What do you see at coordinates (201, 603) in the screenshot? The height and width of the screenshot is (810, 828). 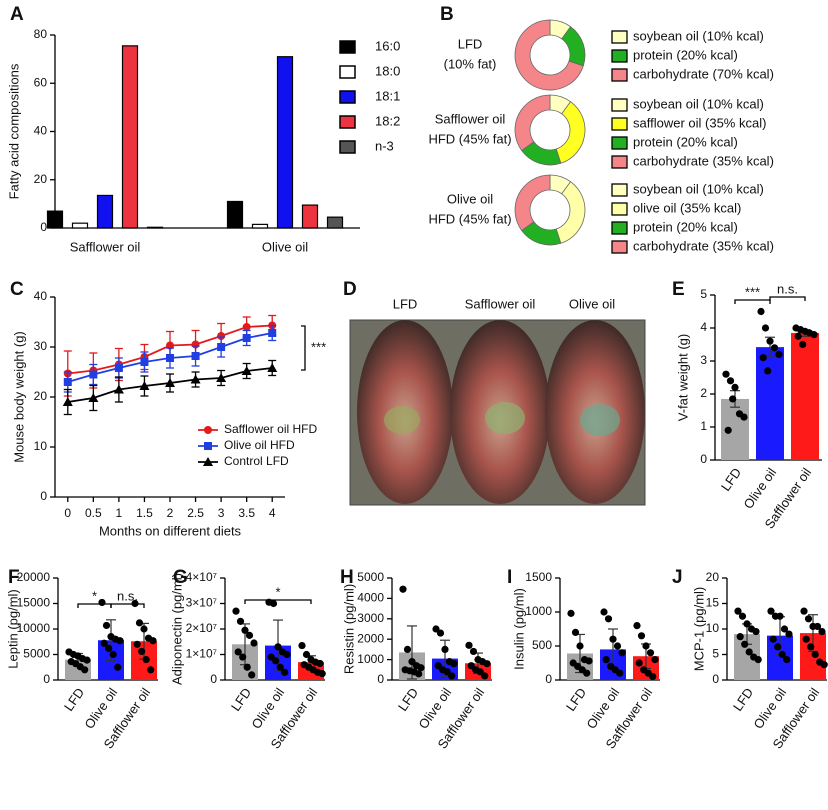 I see `y-tick-label: 3×10⁷` at bounding box center [201, 603].